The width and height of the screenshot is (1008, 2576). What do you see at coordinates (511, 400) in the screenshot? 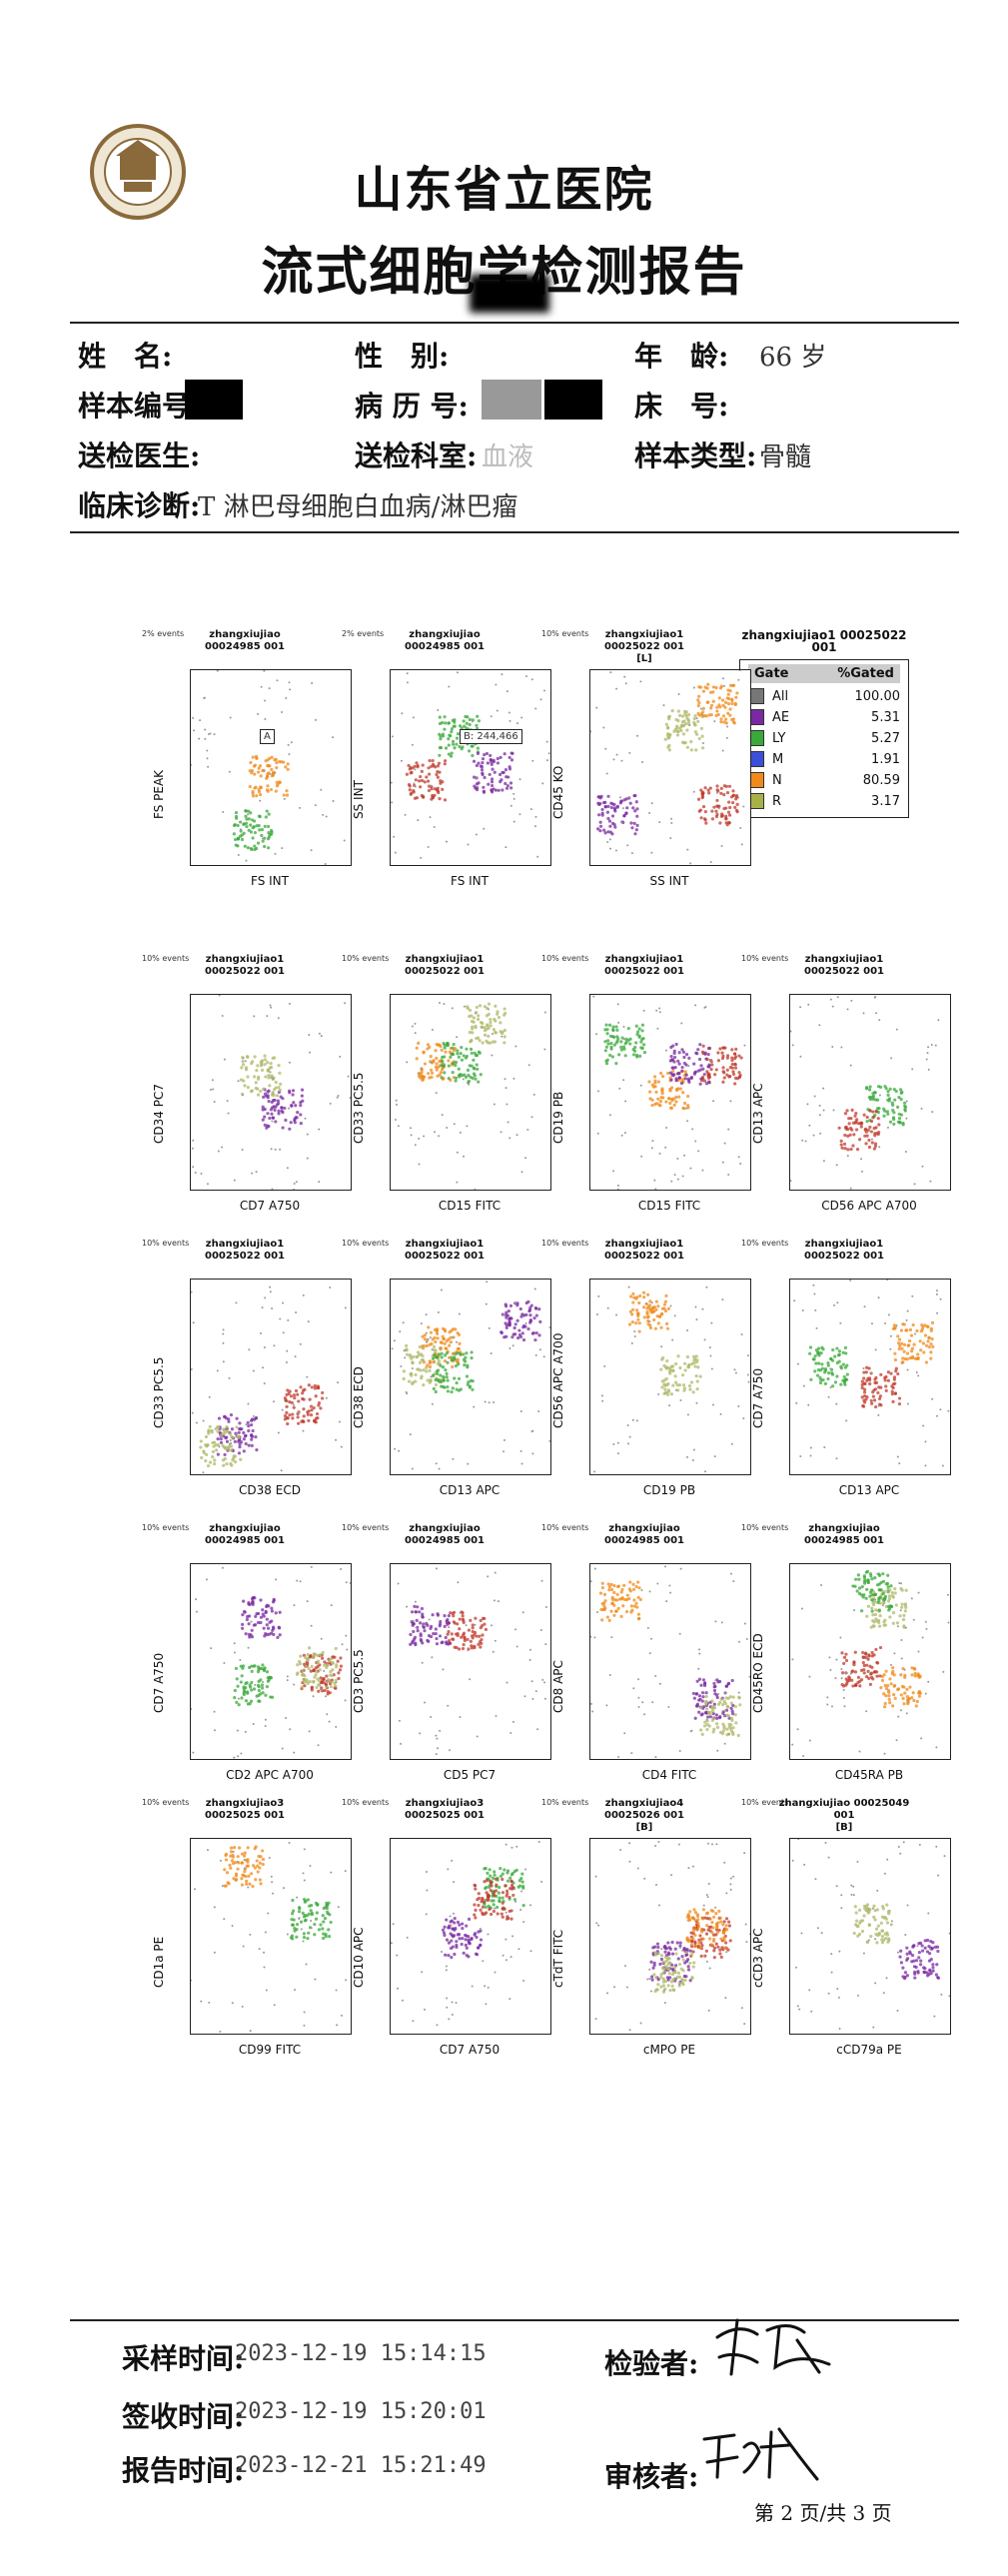
I see `redacted-record-no-a` at bounding box center [511, 400].